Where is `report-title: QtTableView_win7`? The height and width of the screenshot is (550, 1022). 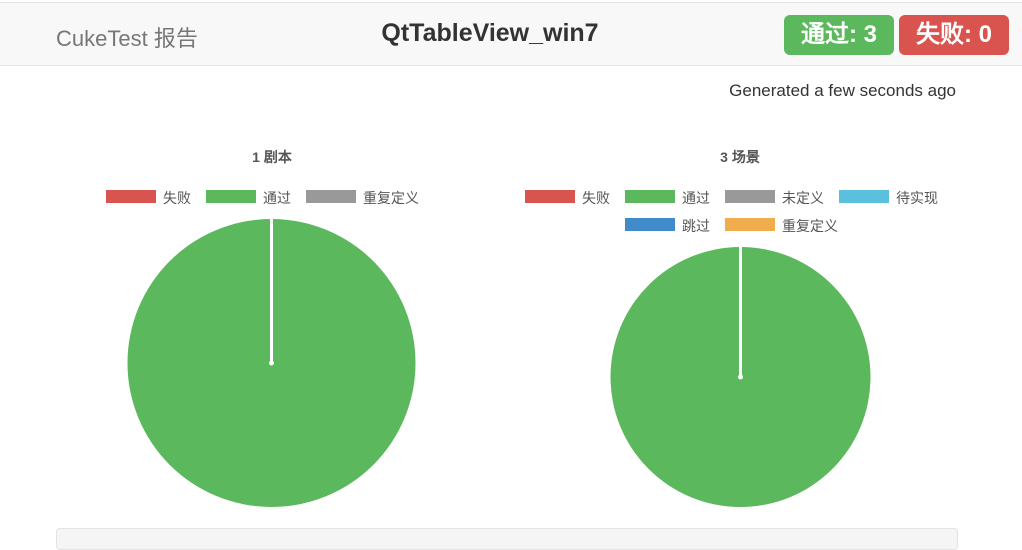
report-title: QtTableView_win7 is located at coordinates (490, 33).